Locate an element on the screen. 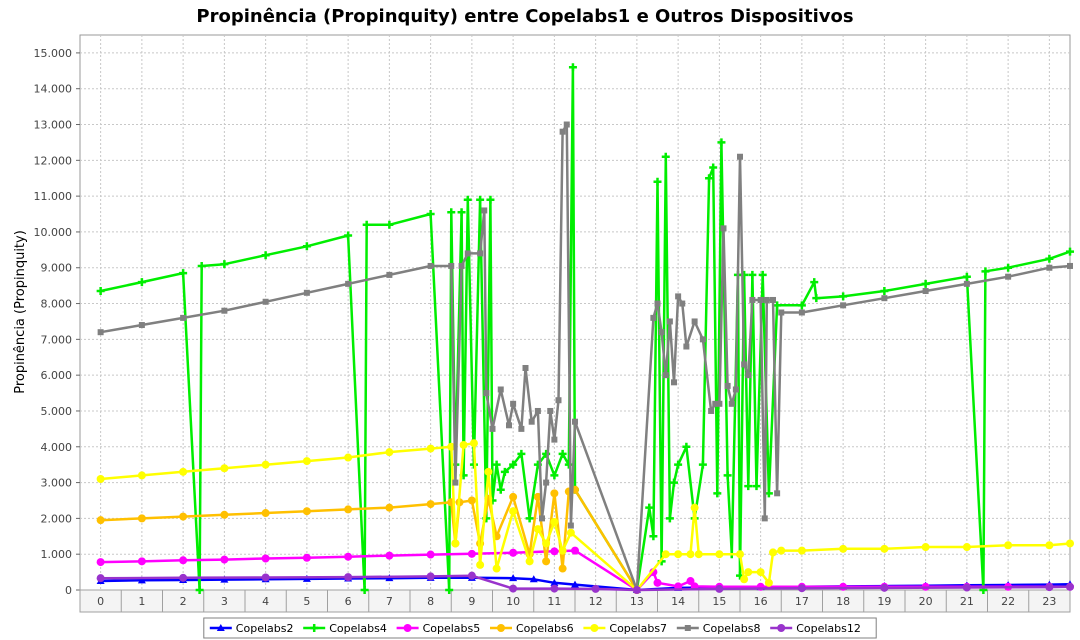 The width and height of the screenshot is (1080, 640). series-line is located at coordinates (585, 583).